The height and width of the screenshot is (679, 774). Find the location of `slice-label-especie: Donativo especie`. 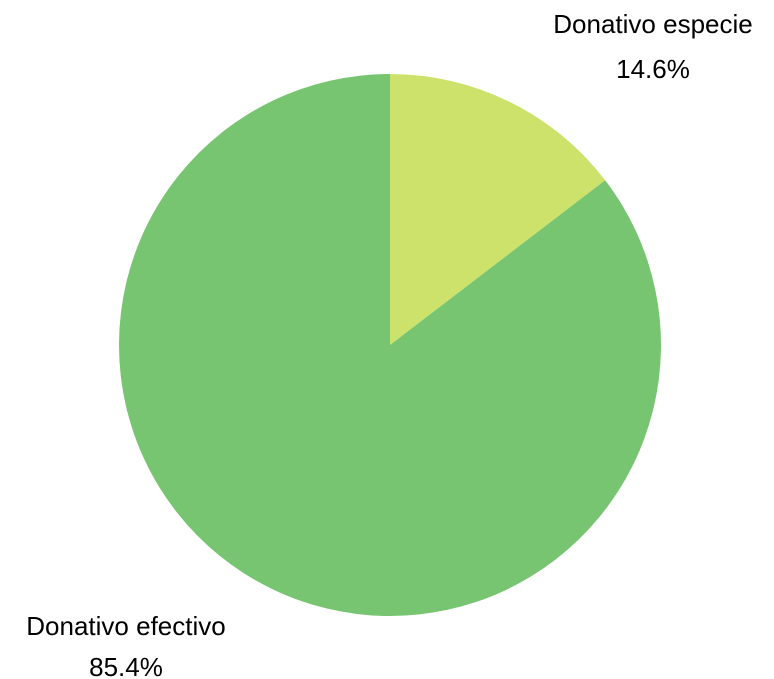

slice-label-especie: Donativo especie is located at coordinates (652, 24).